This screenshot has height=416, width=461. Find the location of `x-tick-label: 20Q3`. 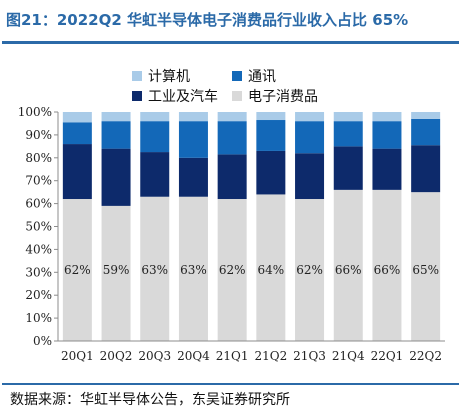

x-tick-label: 20Q3 is located at coordinates (154, 356).